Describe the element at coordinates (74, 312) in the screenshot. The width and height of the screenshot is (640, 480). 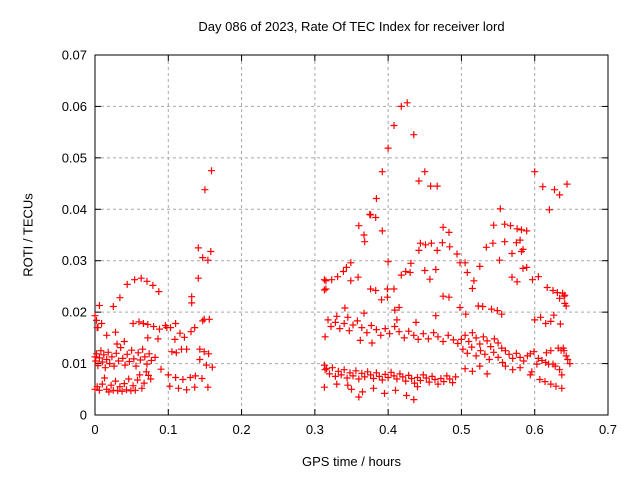
I see `y-tick-label: 0.02` at that location.